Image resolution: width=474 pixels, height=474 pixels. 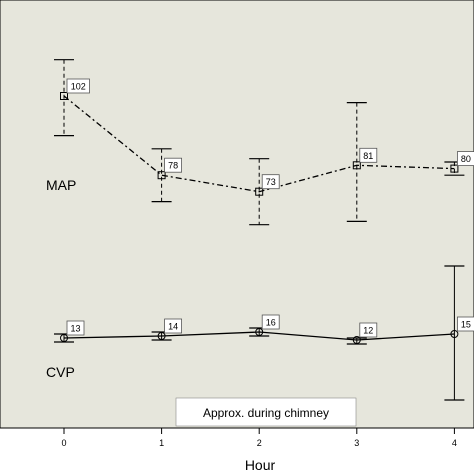 I want to click on data-label: 73, so click(x=270, y=182).